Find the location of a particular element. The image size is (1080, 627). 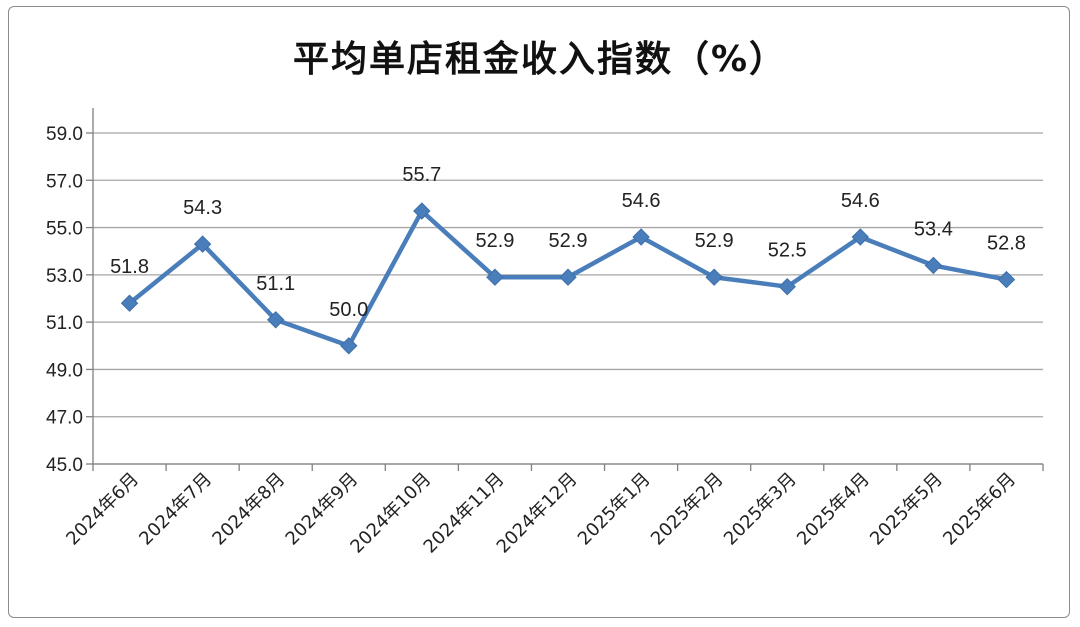

x-tick-label: 2024年7月 is located at coordinates (175, 509).